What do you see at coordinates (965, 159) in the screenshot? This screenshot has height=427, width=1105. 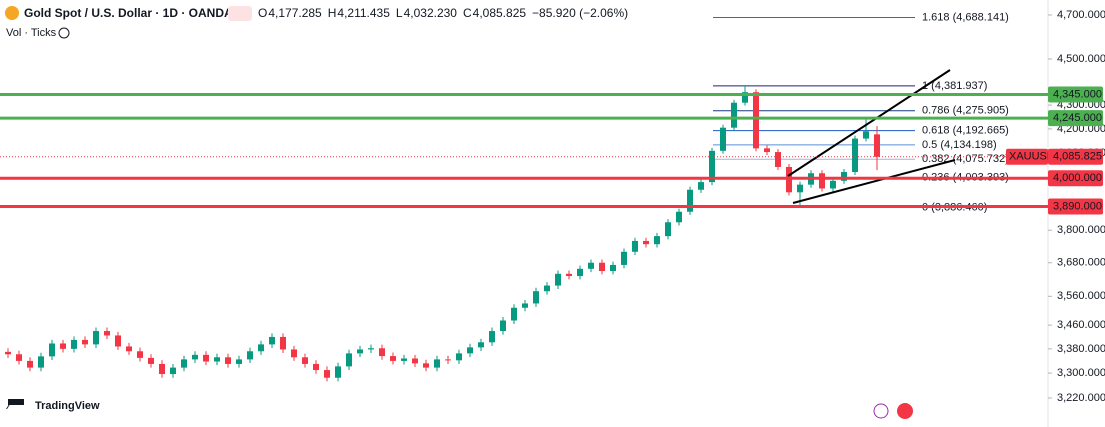 I see `fib-label: 0.382 (4,075.732)` at bounding box center [965, 159].